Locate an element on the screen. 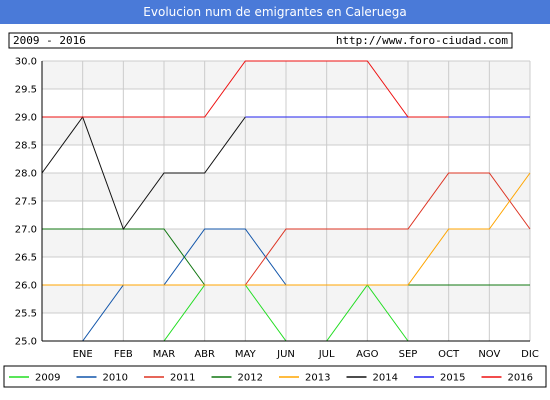 The height and width of the screenshot is (400, 550). x-tick-label: JUN is located at coordinates (285, 354).